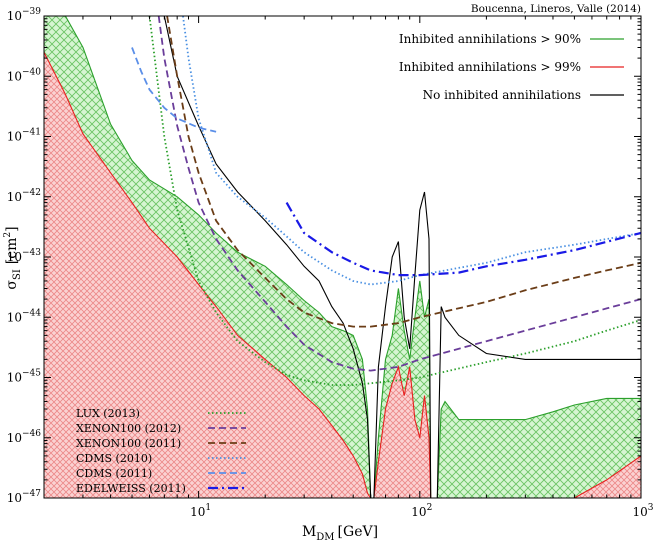 Image resolution: width=664 pixels, height=554 pixels. What do you see at coordinates (502, 95) in the screenshot?
I see `legend-top-label: No inhibited annihilations` at bounding box center [502, 95].